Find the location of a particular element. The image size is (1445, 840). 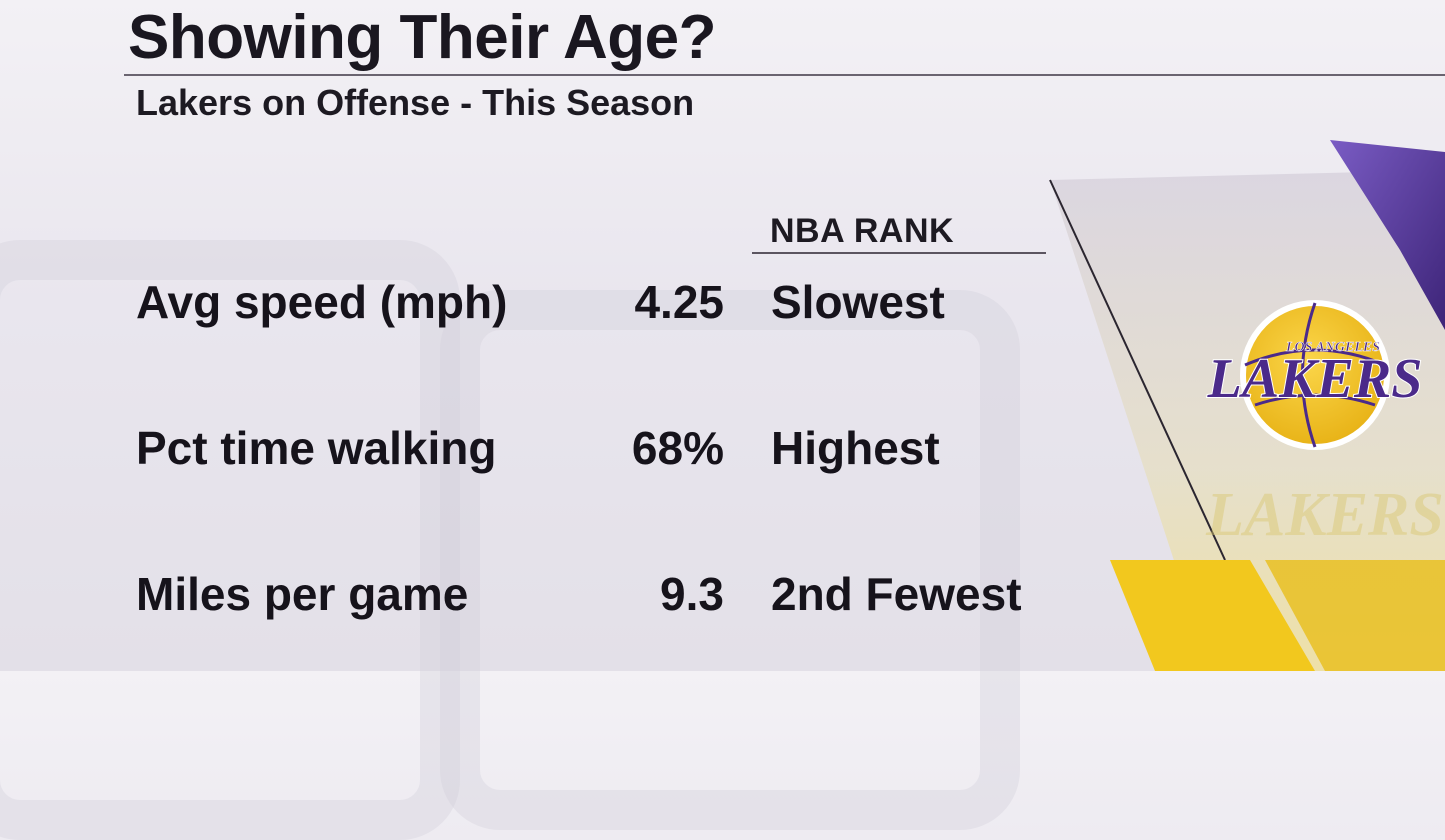

stat-value: 68% is located at coordinates (677, 448).